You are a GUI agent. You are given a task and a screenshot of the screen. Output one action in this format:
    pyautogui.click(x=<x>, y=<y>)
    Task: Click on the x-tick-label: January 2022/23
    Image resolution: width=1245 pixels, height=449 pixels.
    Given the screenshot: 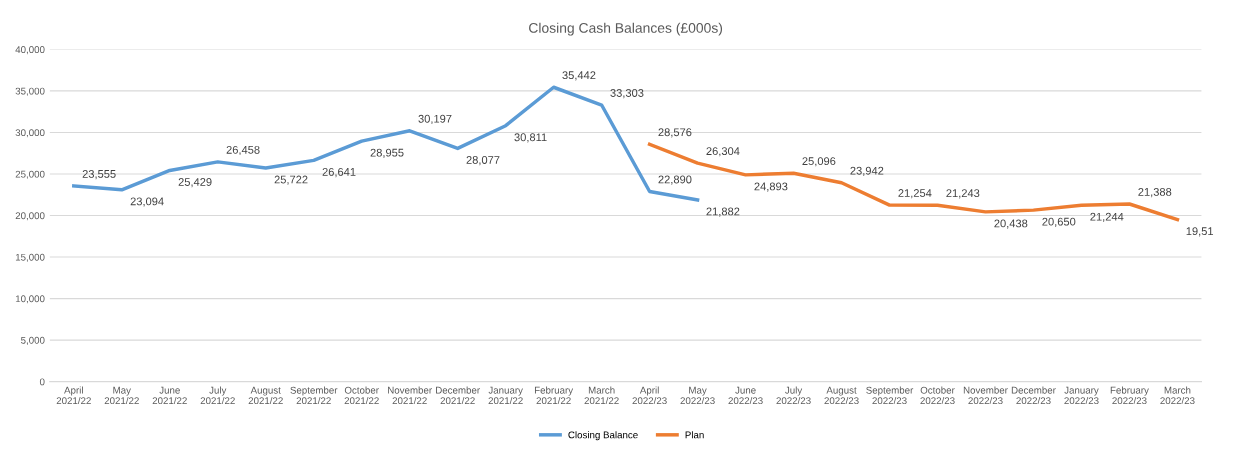 What is the action you would take?
    pyautogui.click(x=1081, y=395)
    